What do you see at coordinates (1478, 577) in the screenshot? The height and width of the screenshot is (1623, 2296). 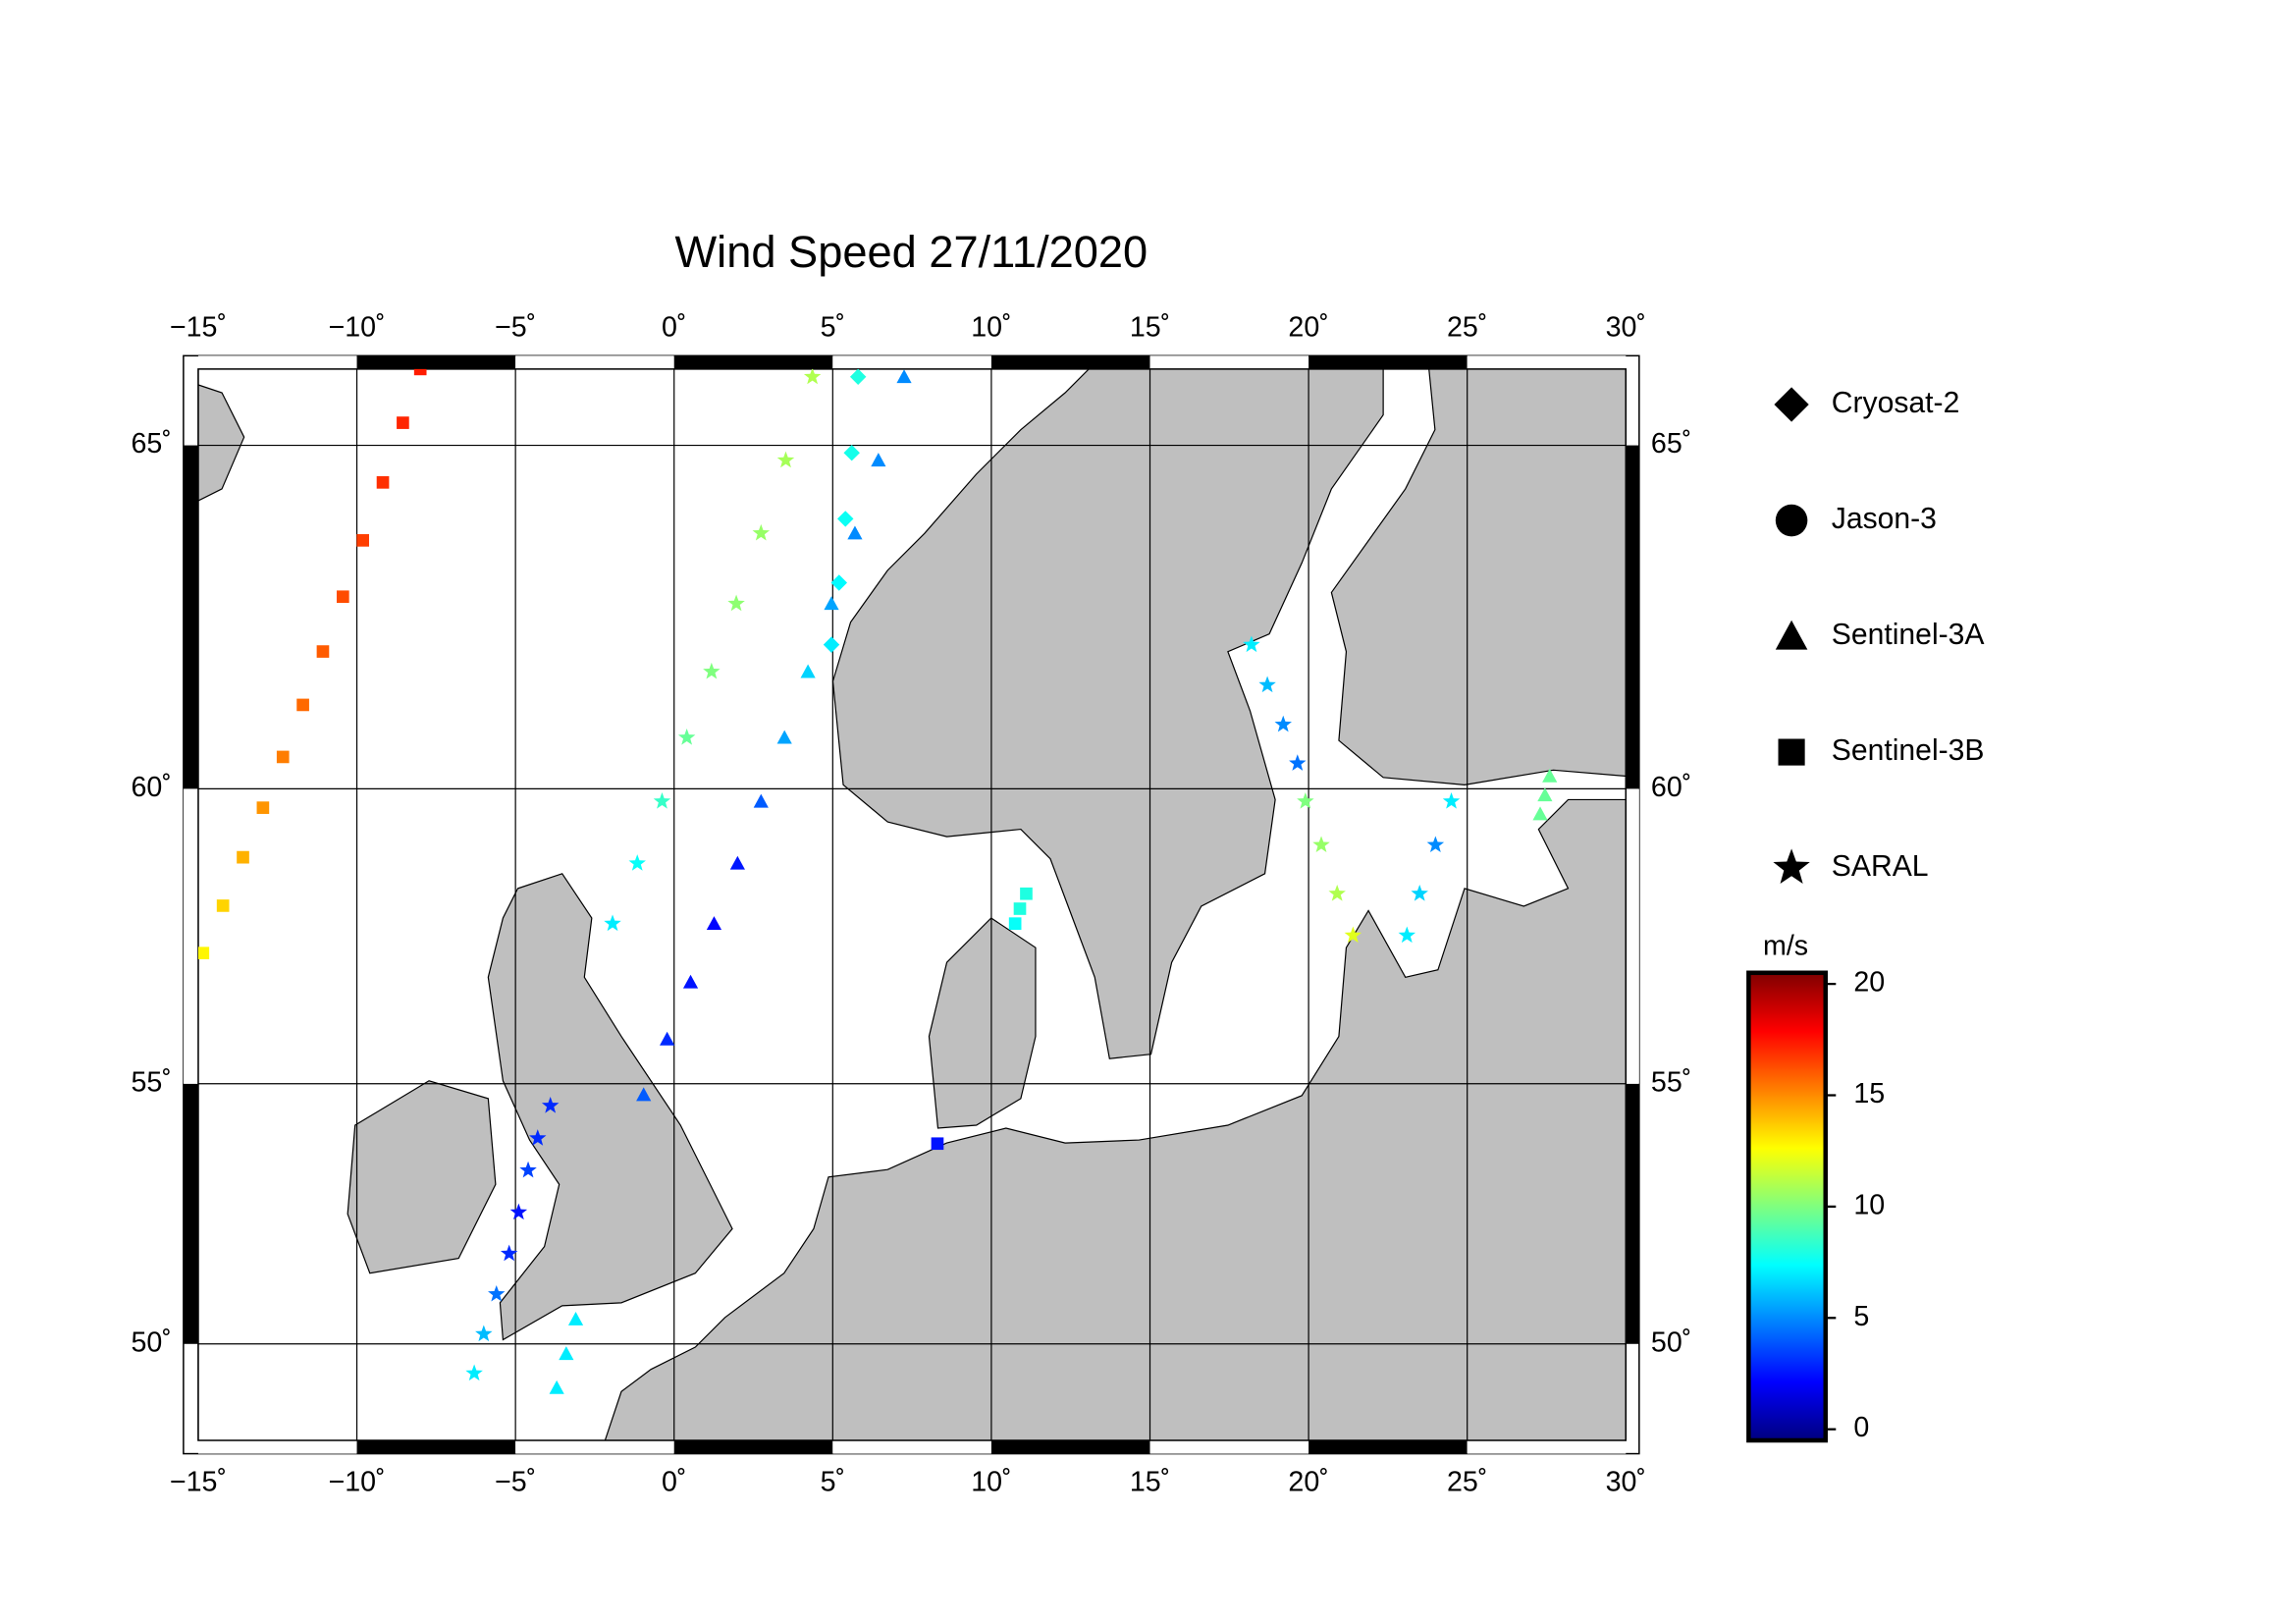 I see `finland` at bounding box center [1478, 577].